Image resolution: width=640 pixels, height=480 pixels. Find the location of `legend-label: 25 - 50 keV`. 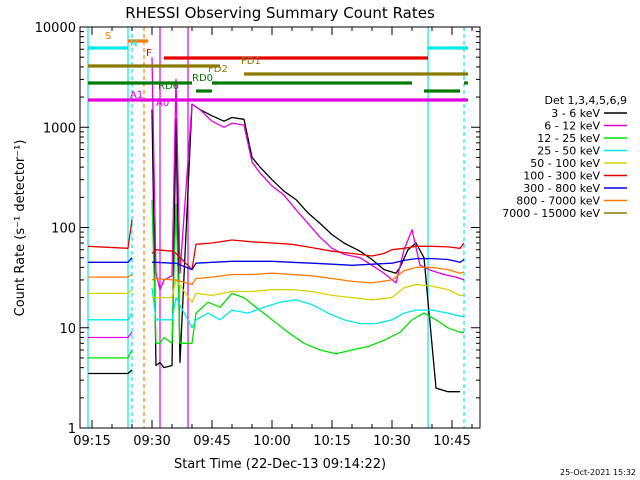

legend-label: 25 - 50 keV is located at coordinates (568, 151).